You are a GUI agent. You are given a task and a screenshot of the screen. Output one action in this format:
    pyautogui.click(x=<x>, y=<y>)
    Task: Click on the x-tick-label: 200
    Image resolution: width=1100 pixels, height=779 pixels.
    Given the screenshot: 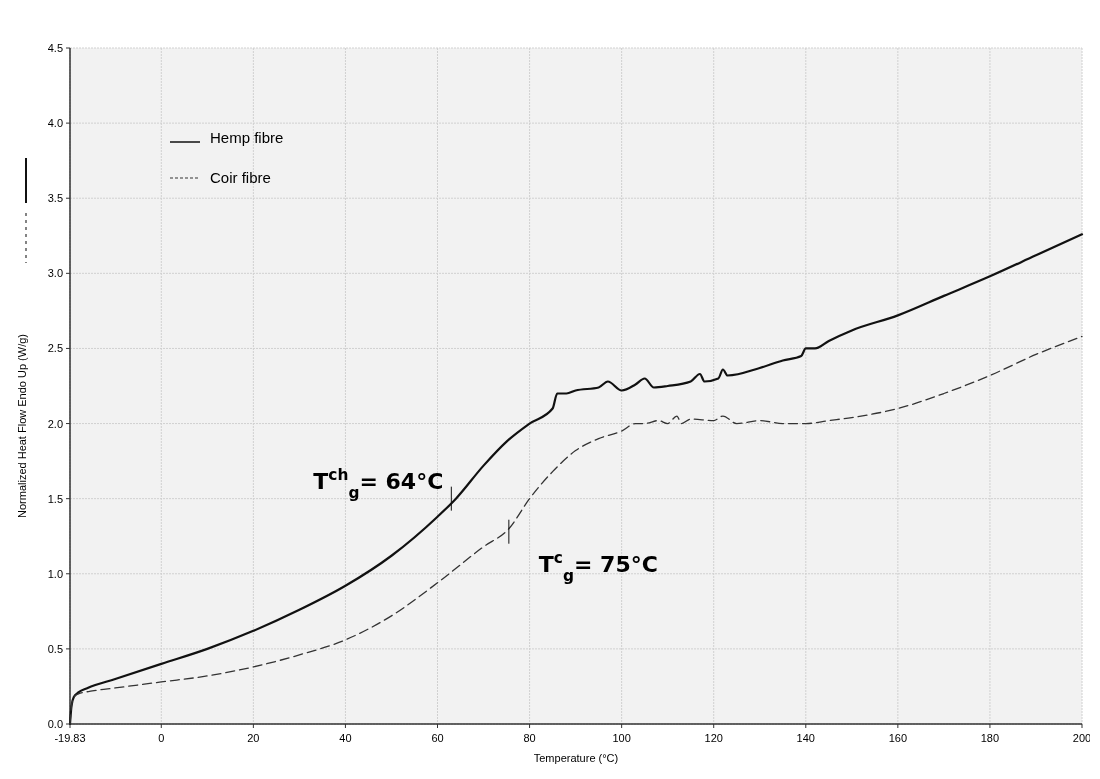 What is the action you would take?
    pyautogui.click(x=1082, y=738)
    